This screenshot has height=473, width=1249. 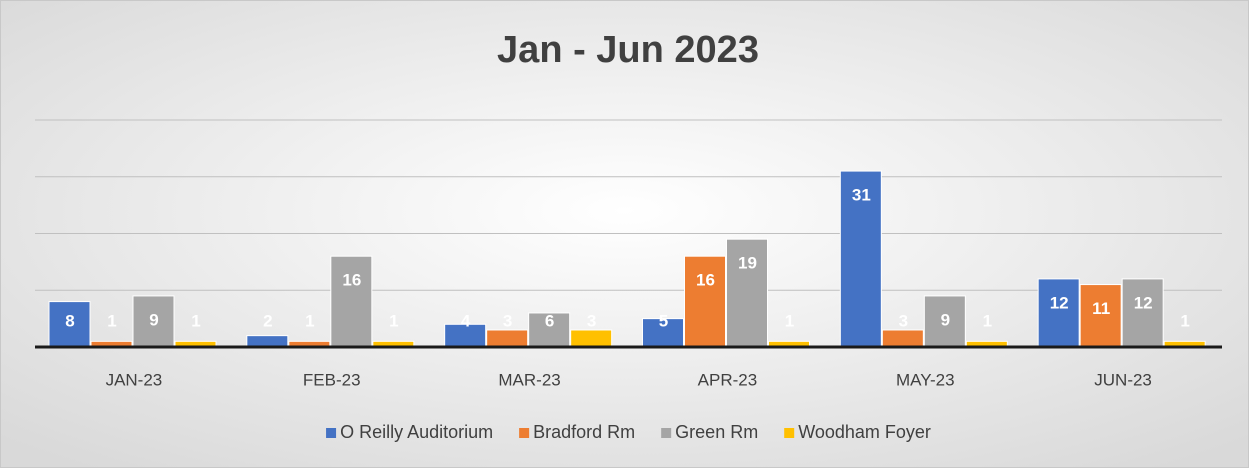 What do you see at coordinates (864, 432) in the screenshot?
I see `legend-label: Woodham Foyer` at bounding box center [864, 432].